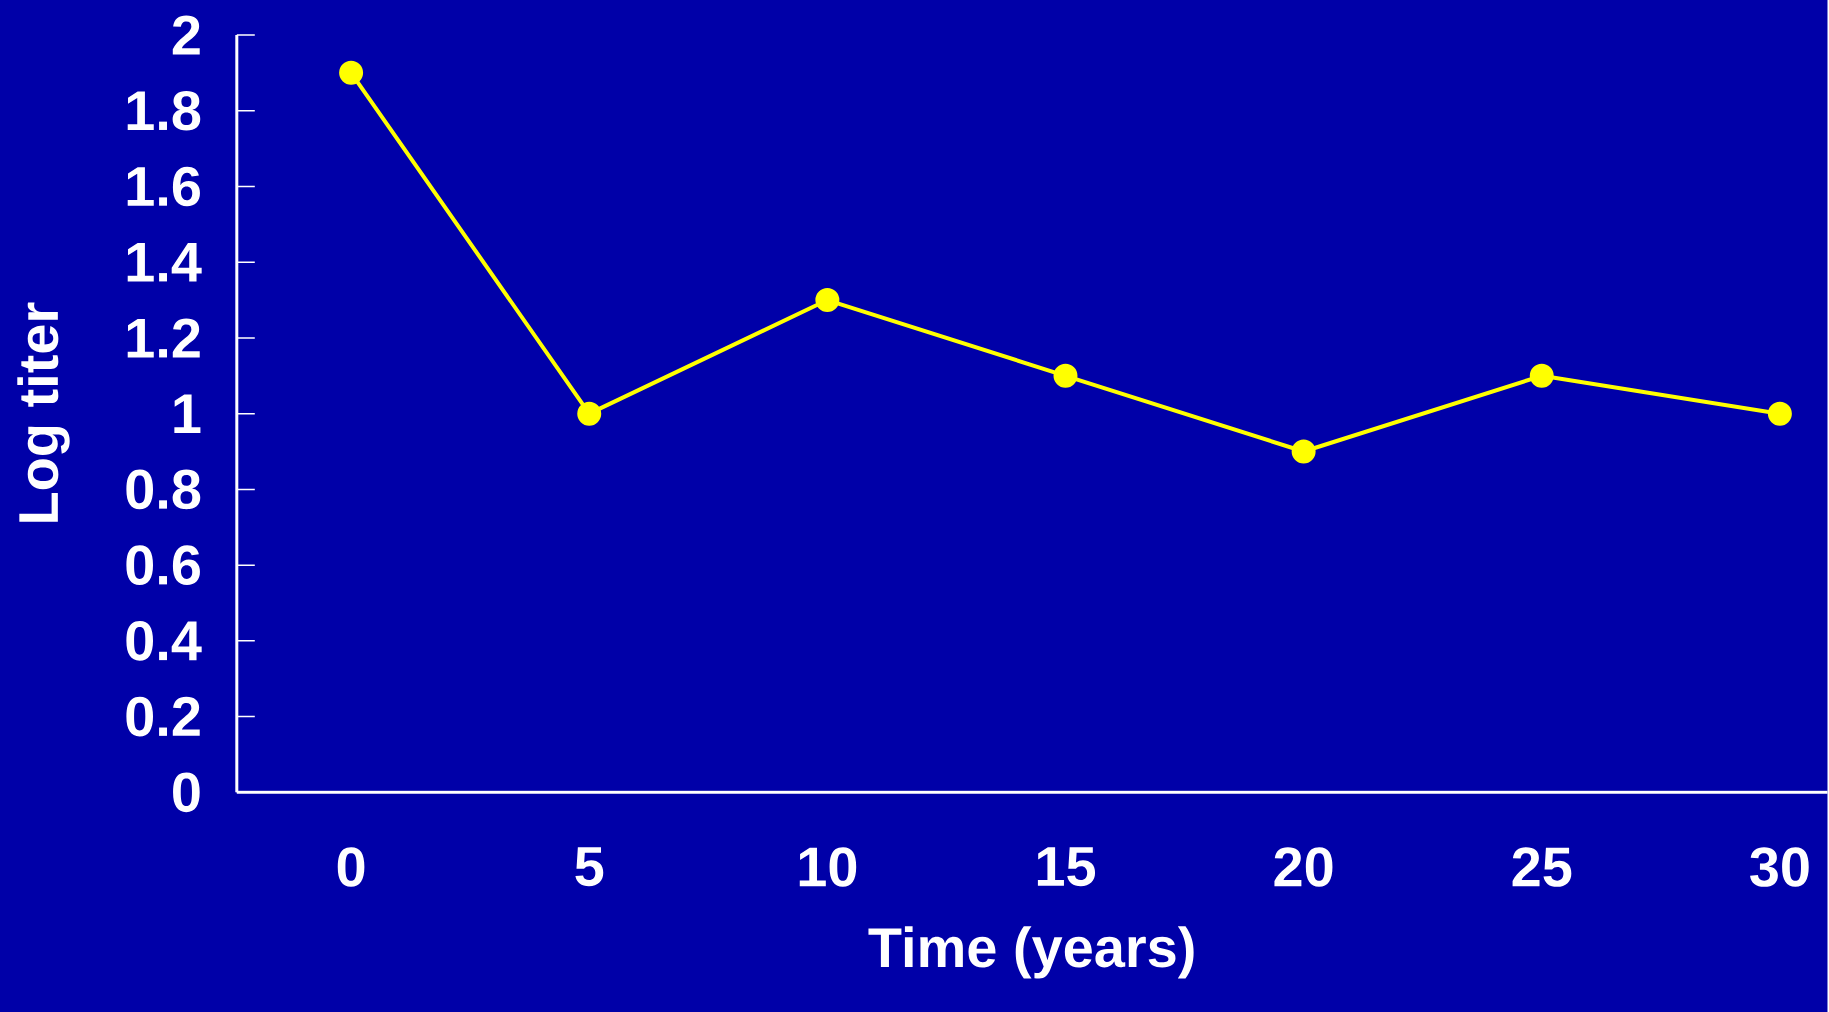 The image size is (1829, 1012). What do you see at coordinates (1031, 952) in the screenshot?
I see `x-axis-title: Time (years)` at bounding box center [1031, 952].